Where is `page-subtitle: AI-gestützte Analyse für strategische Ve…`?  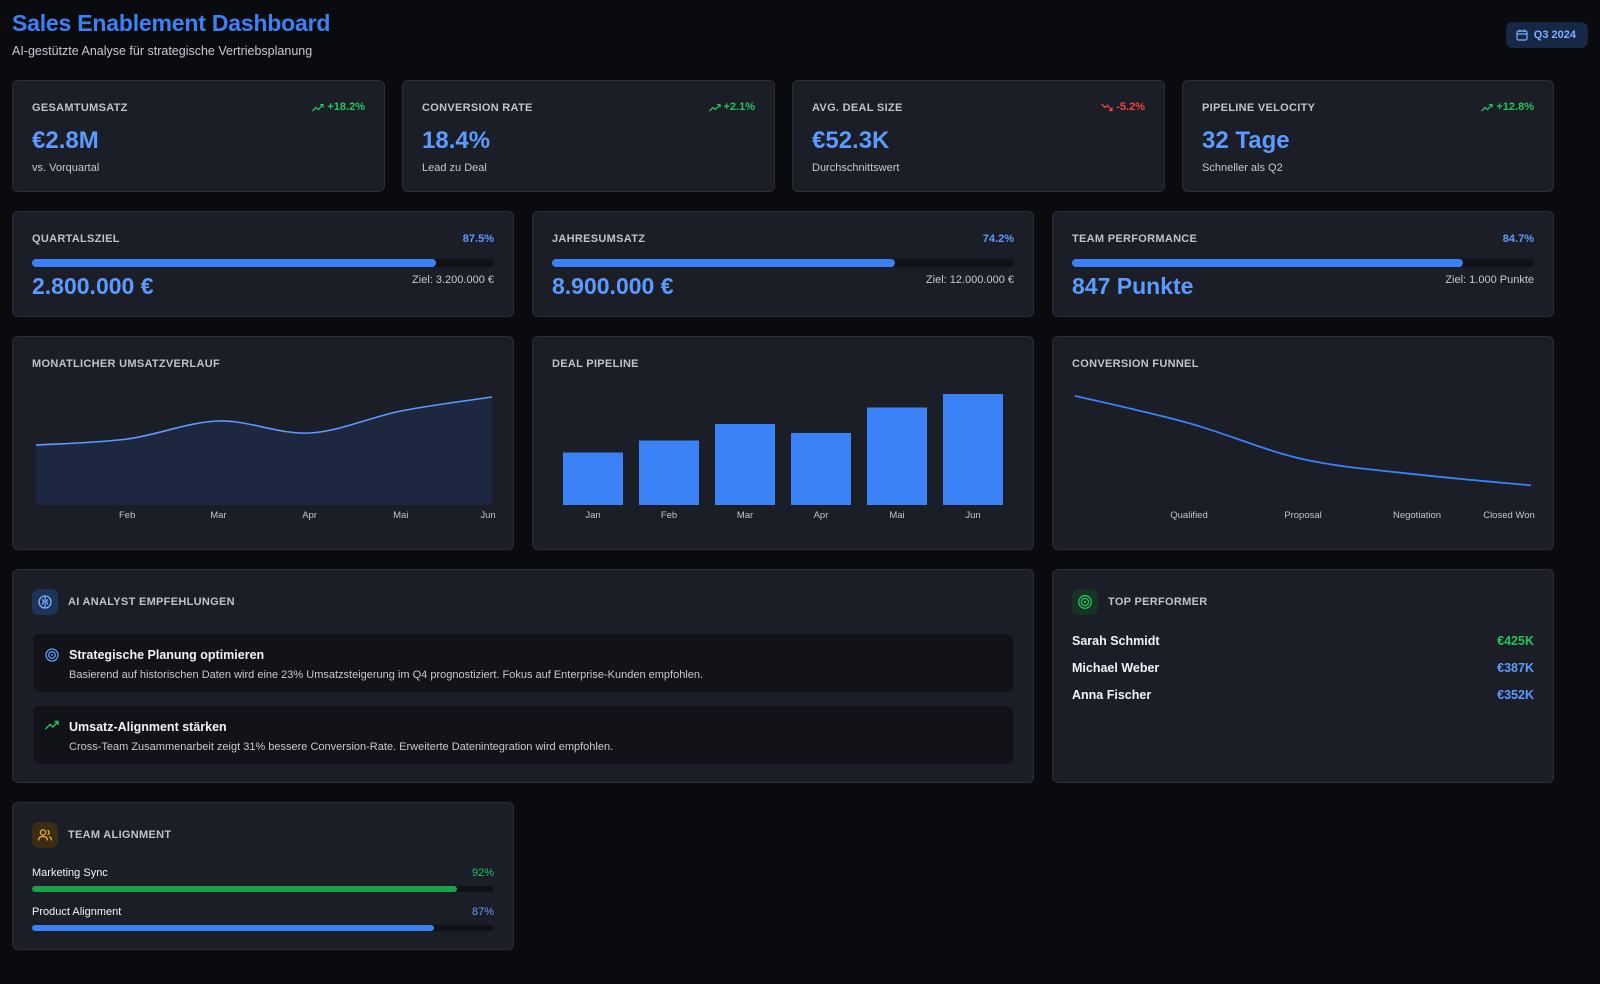
page-subtitle: AI-gestützte Analyse für strategische Ve… is located at coordinates (162, 51).